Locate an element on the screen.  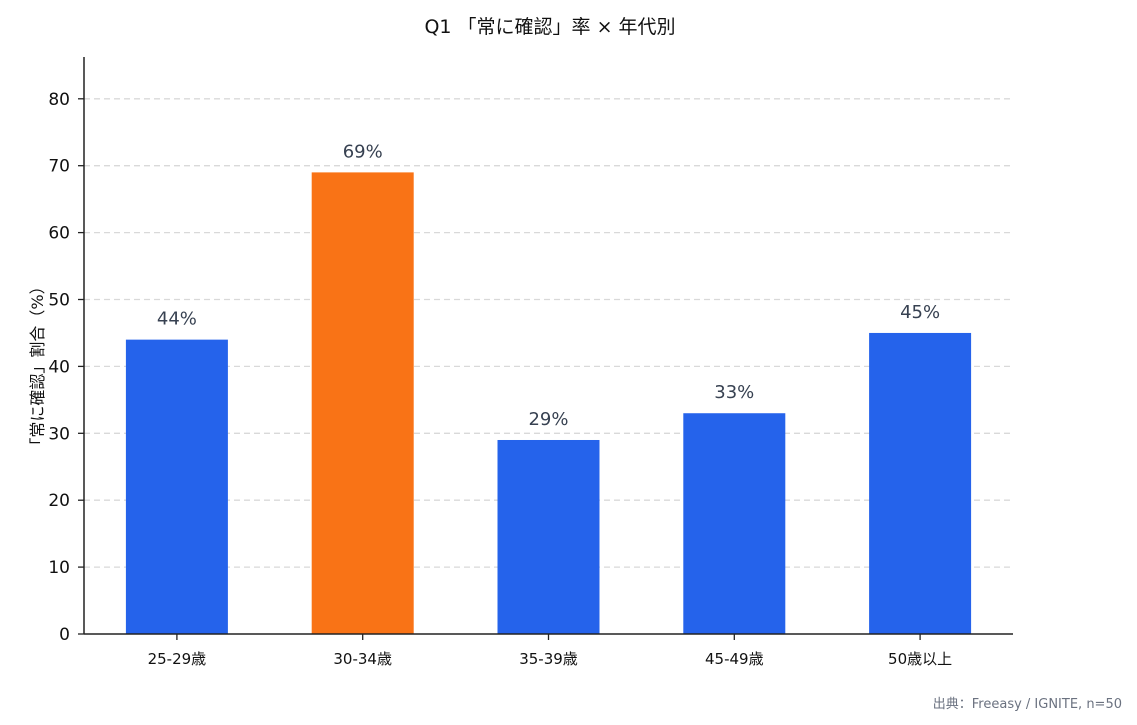
y-tick-label: 30 is located at coordinates (59, 434).